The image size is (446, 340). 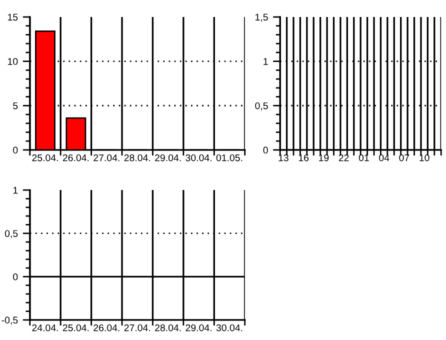 I want to click on y-tick-label: -0,5, so click(x=10, y=320).